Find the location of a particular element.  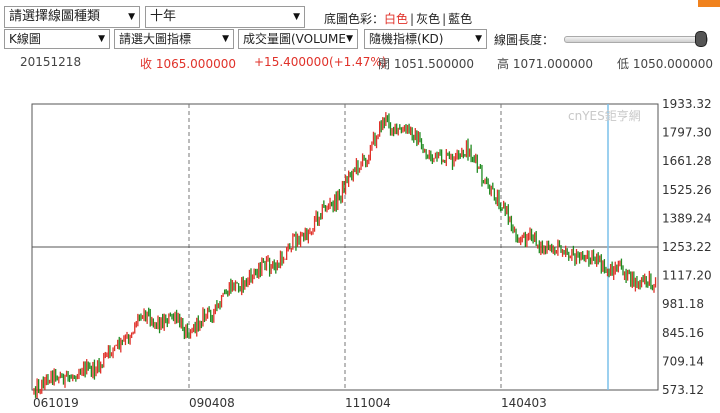

y-tick-label: 1797.30 is located at coordinates (687, 133).